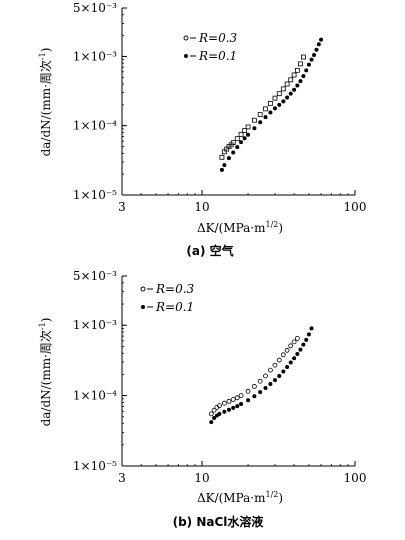 Image resolution: width=405 pixels, height=540 pixels. What do you see at coordinates (355, 207) in the screenshot?
I see `a-x-tick-label-2: 100` at bounding box center [355, 207].